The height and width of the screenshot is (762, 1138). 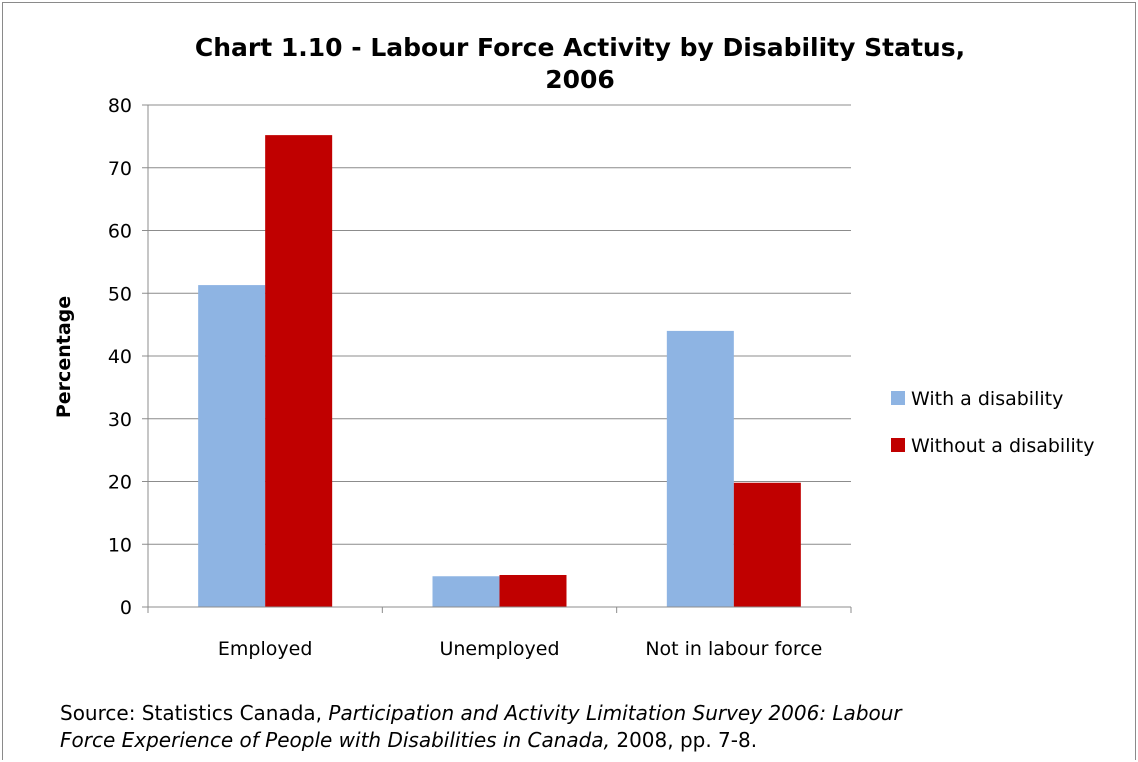 I want to click on y-tick-label: 60, so click(x=120, y=232).